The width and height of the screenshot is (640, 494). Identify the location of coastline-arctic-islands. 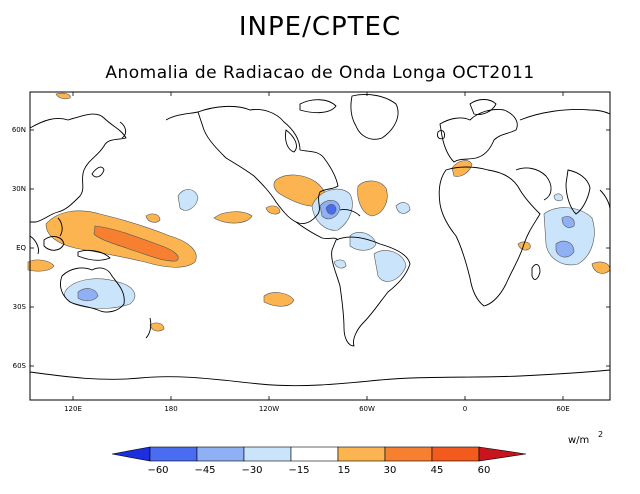
(318, 106).